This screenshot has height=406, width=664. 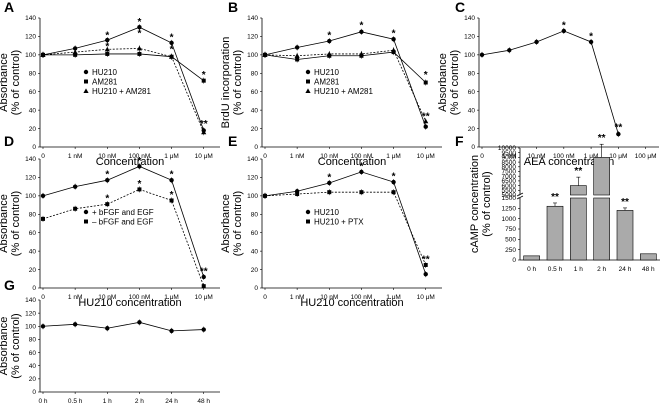 I want to click on legend-label: HU210 + PTX, so click(x=339, y=222).